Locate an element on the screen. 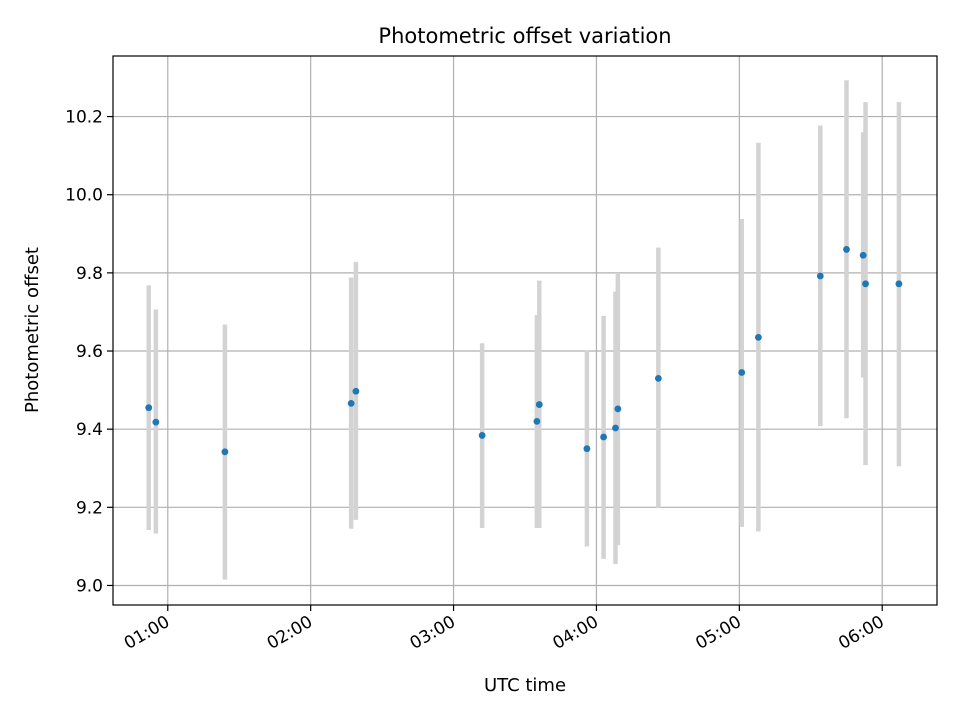  y-tick-label: 9.2 is located at coordinates (89, 508).